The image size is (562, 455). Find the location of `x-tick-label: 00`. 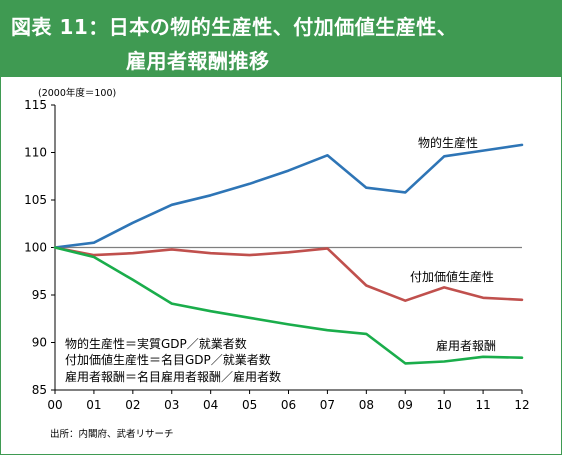

x-tick-label: 00 is located at coordinates (54, 405).